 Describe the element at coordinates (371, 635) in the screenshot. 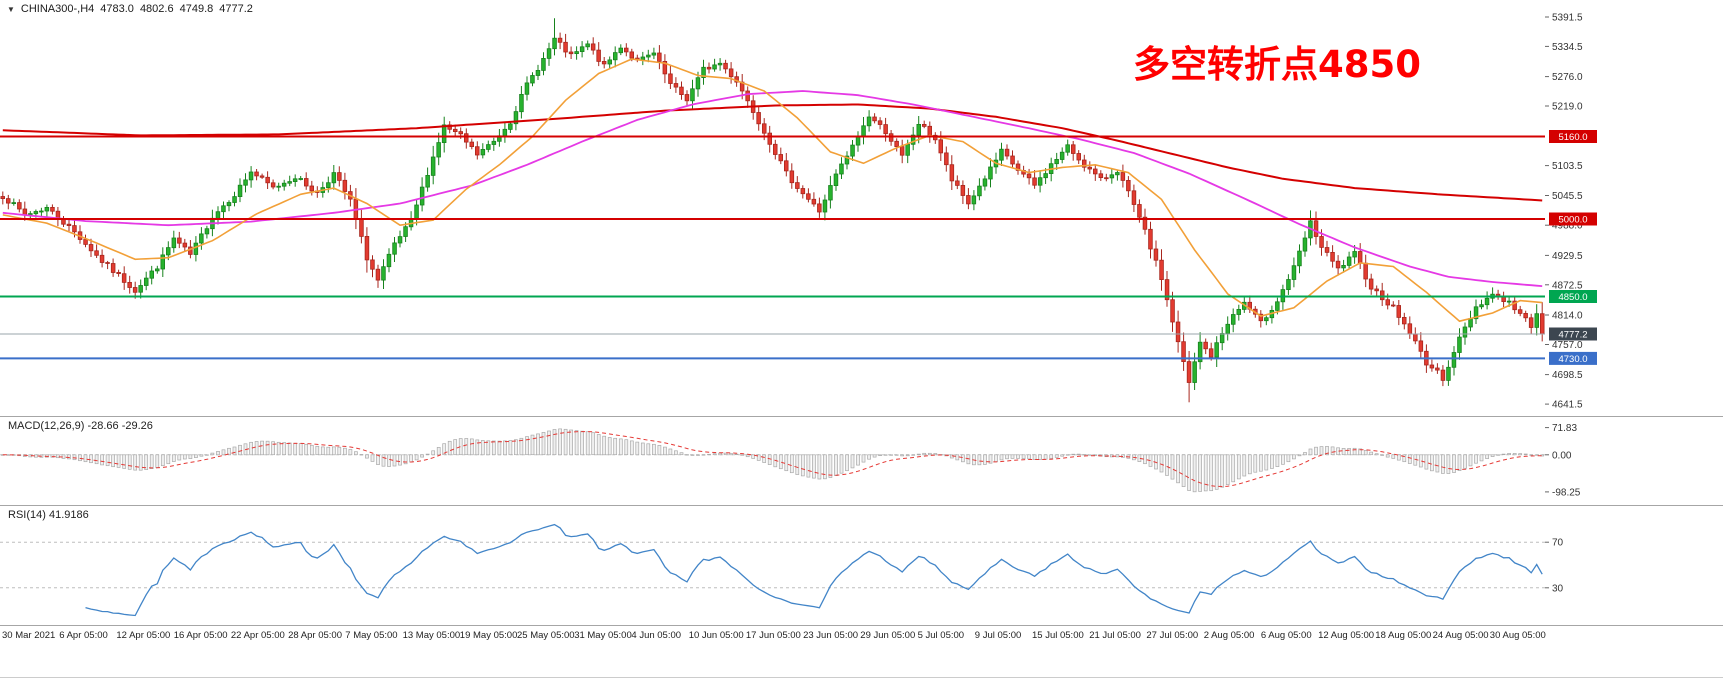

I see `svg-text: 7 May 05:00` at that location.